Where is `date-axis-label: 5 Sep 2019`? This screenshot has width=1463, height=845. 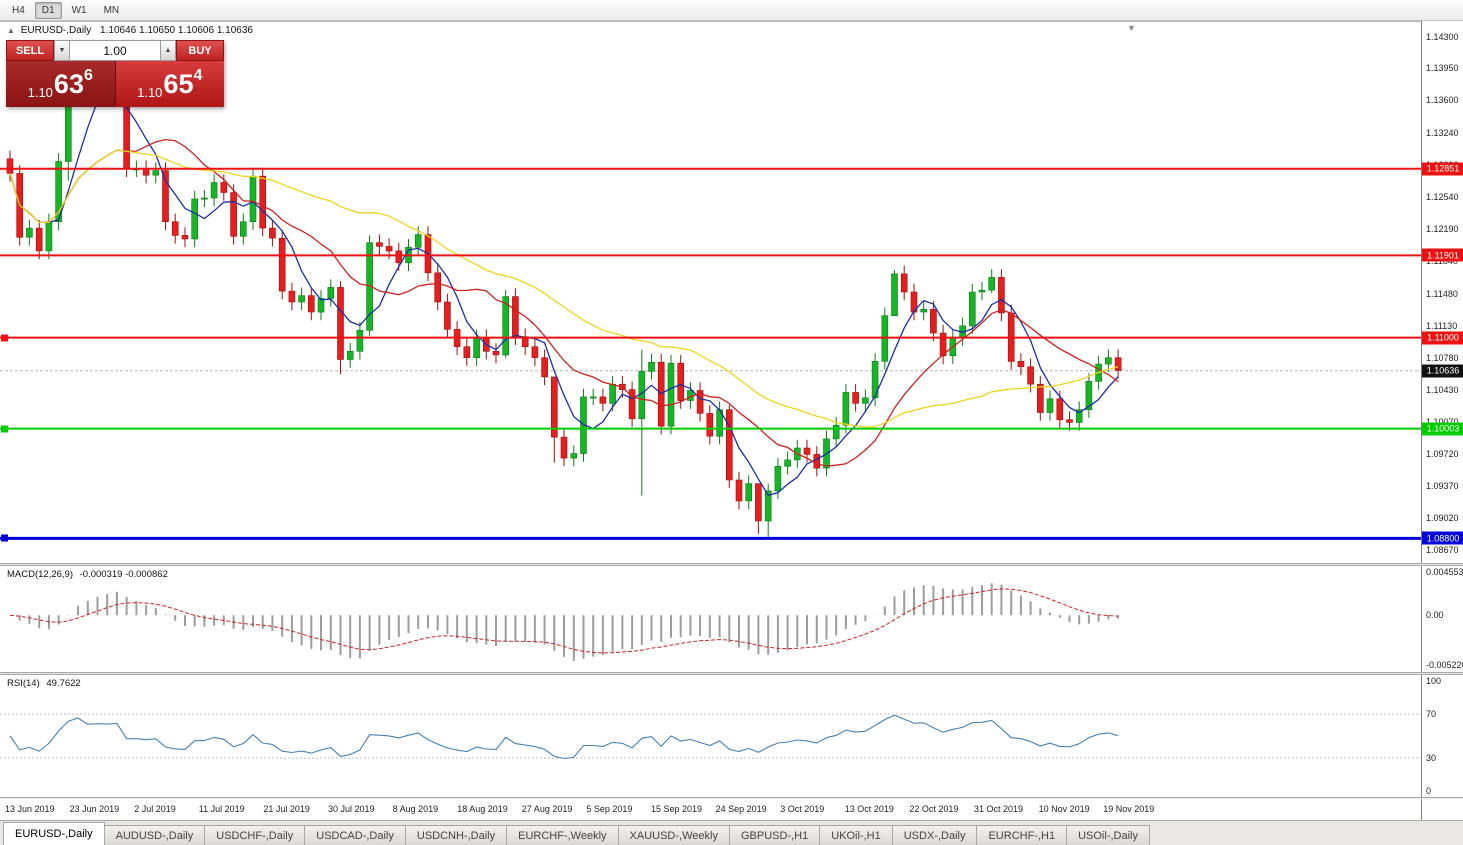
date-axis-label: 5 Sep 2019 is located at coordinates (609, 809).